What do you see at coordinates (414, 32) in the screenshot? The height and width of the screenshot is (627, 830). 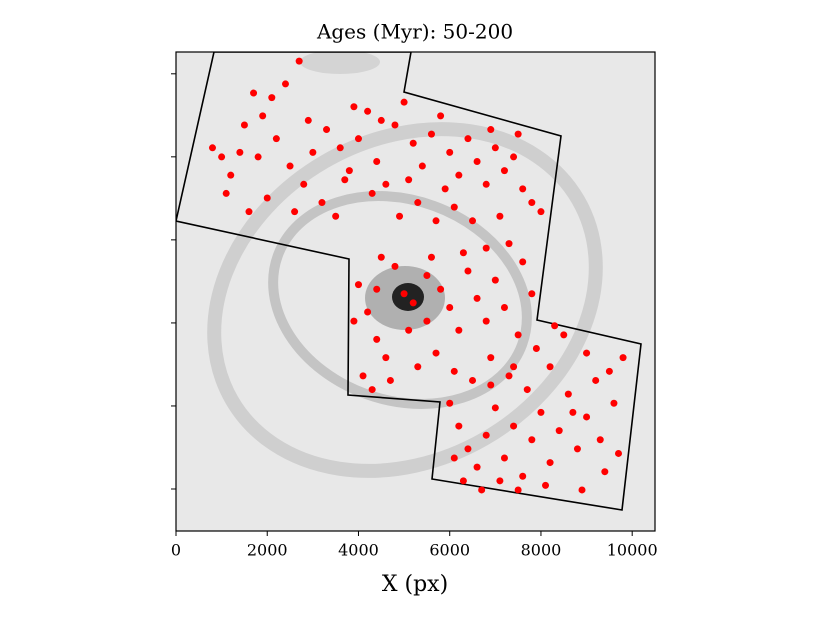 I see `chart-title: Ages (Myr): 50-200` at bounding box center [414, 32].